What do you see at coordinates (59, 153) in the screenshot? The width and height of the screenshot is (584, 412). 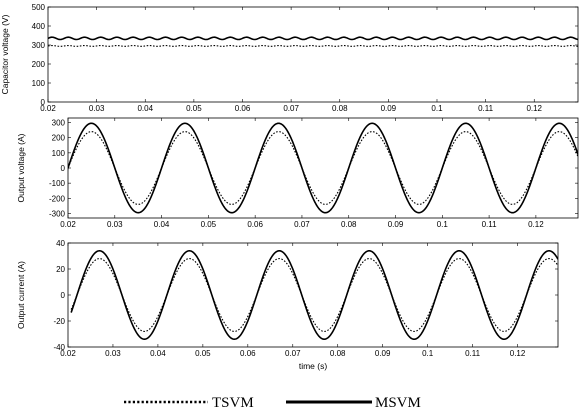 I see `output-voltage-y-tick-label: 100` at bounding box center [59, 153].